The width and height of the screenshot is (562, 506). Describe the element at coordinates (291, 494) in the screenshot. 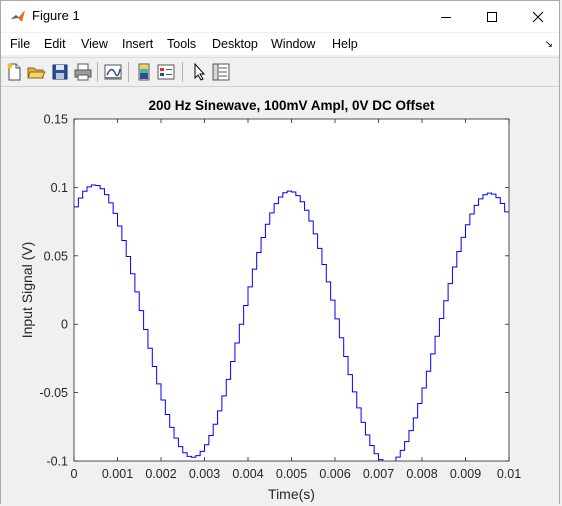

I see `x-axis-label: Time(s)` at that location.